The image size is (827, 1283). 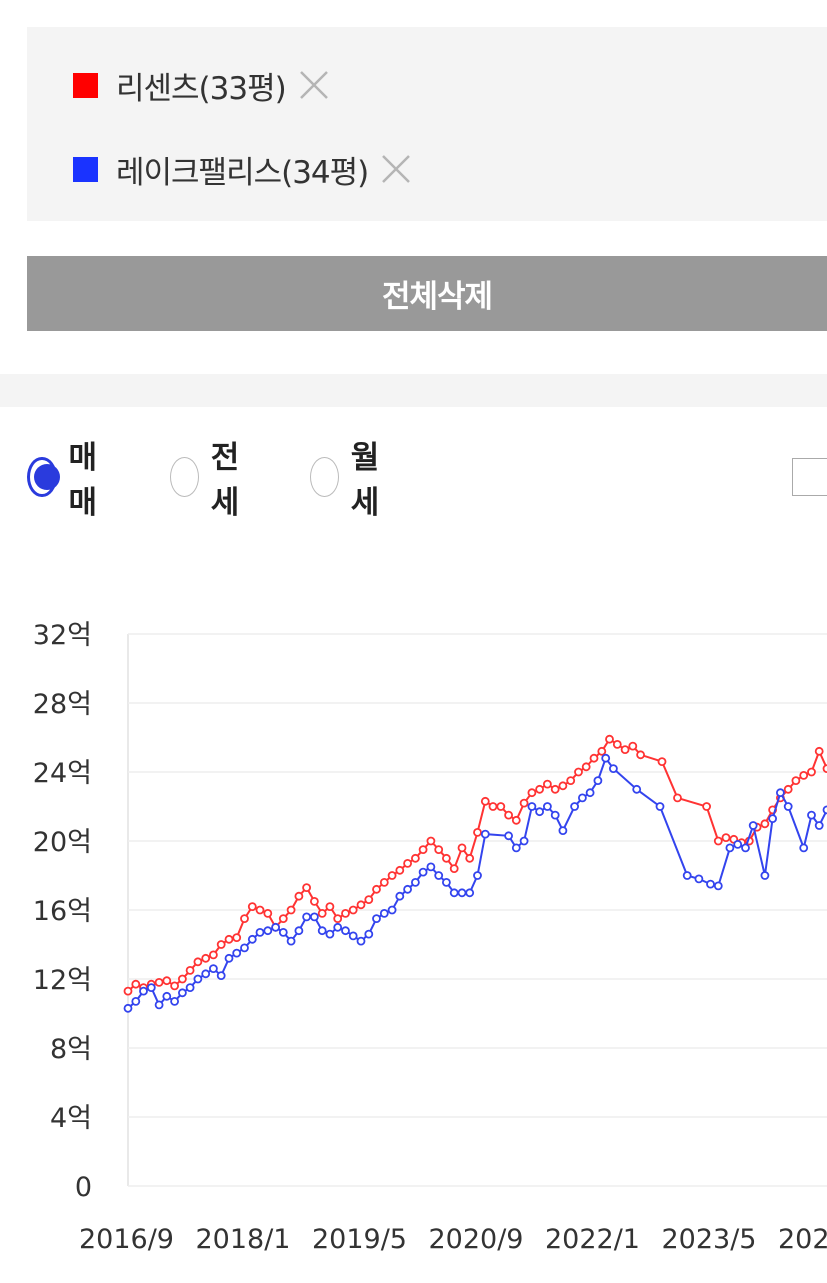 What do you see at coordinates (809, 477) in the screenshot?
I see `checkbox` at bounding box center [809, 477].